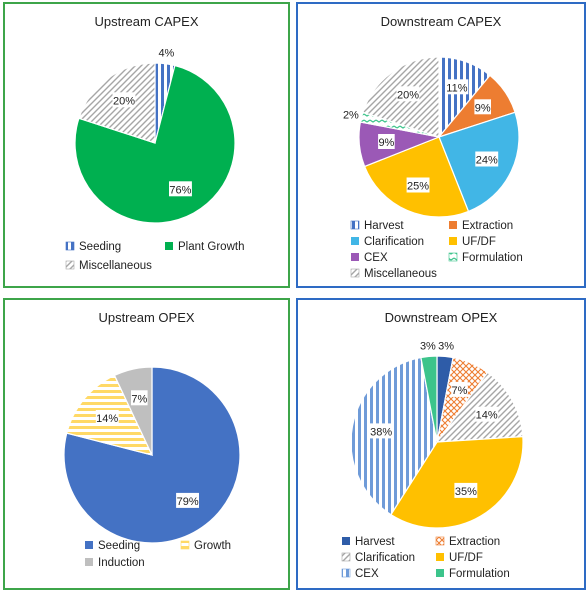 The height and width of the screenshot is (592, 588). I want to click on data-label-growth: 14%, so click(107, 419).